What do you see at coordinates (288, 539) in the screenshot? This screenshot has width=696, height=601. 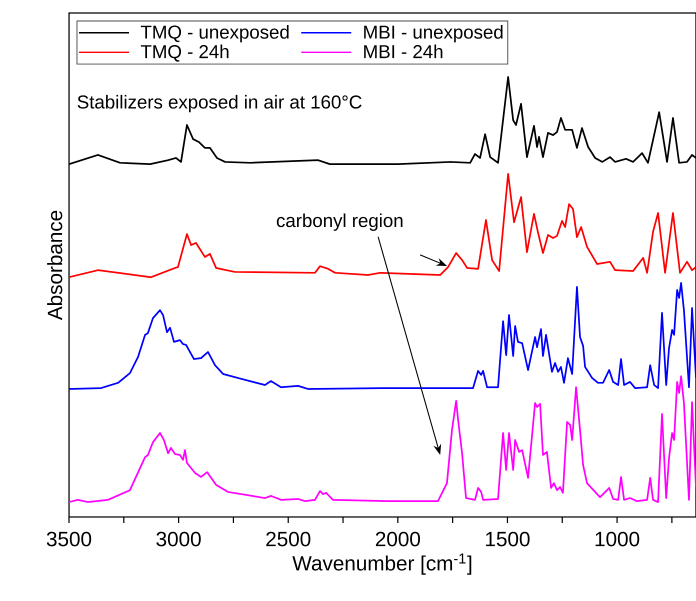 I see `x-tick-label: 2500` at bounding box center [288, 539].